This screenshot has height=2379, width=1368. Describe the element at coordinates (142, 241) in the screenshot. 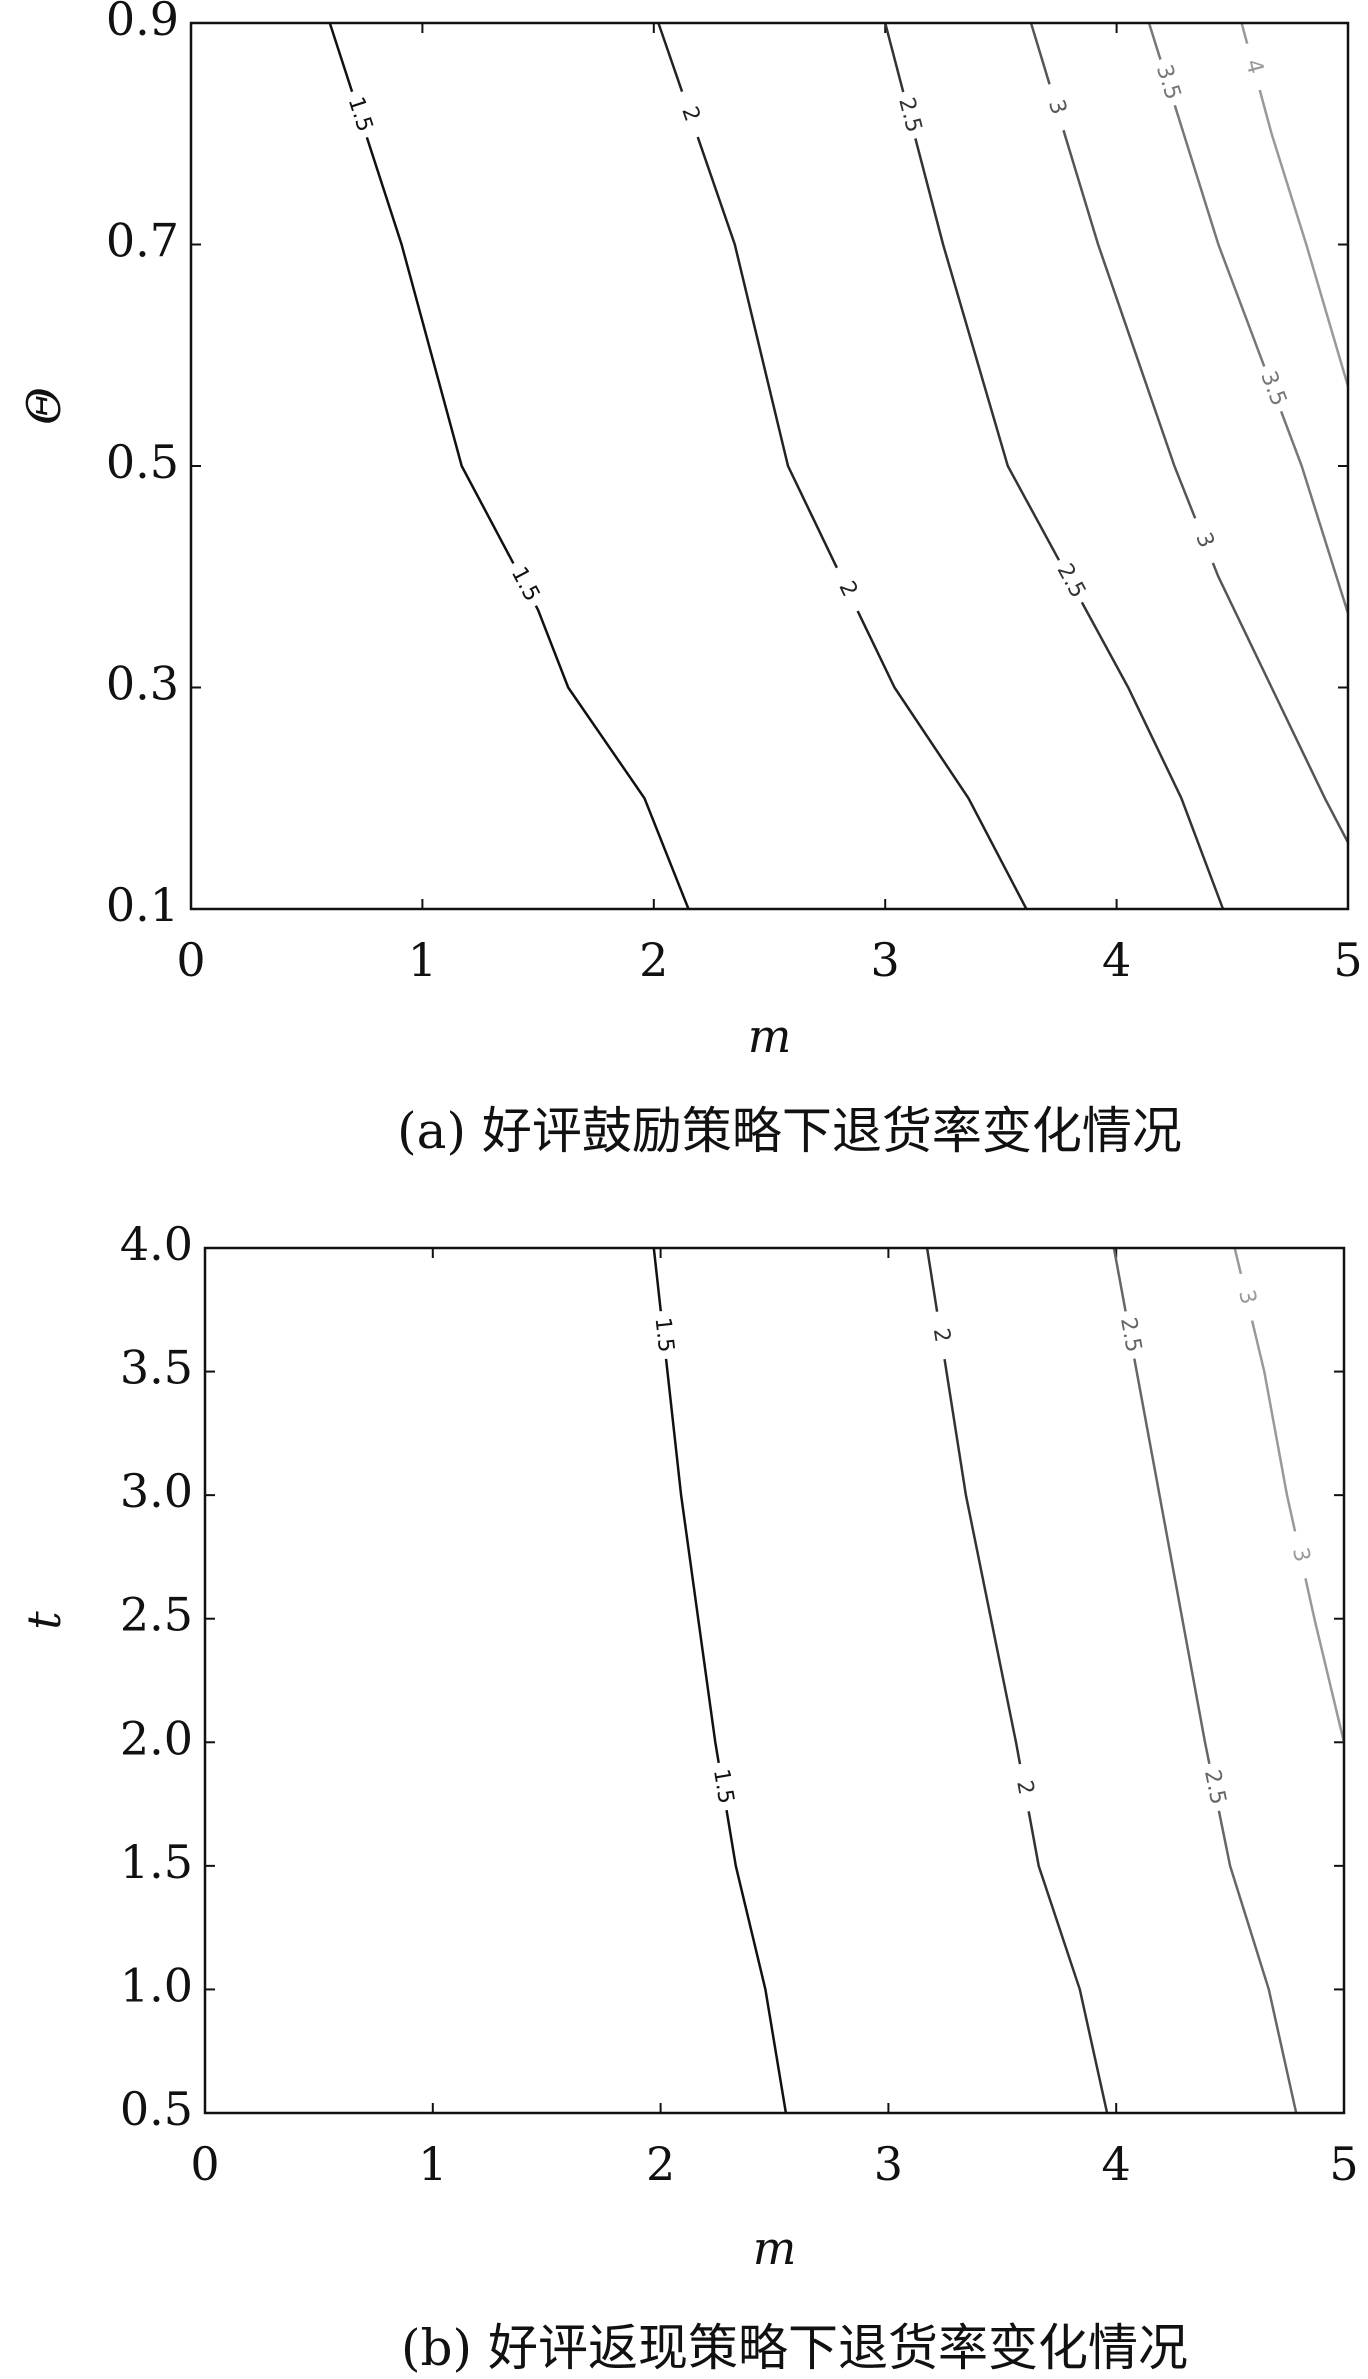

I see `y-tick-label: 0.7` at that location.